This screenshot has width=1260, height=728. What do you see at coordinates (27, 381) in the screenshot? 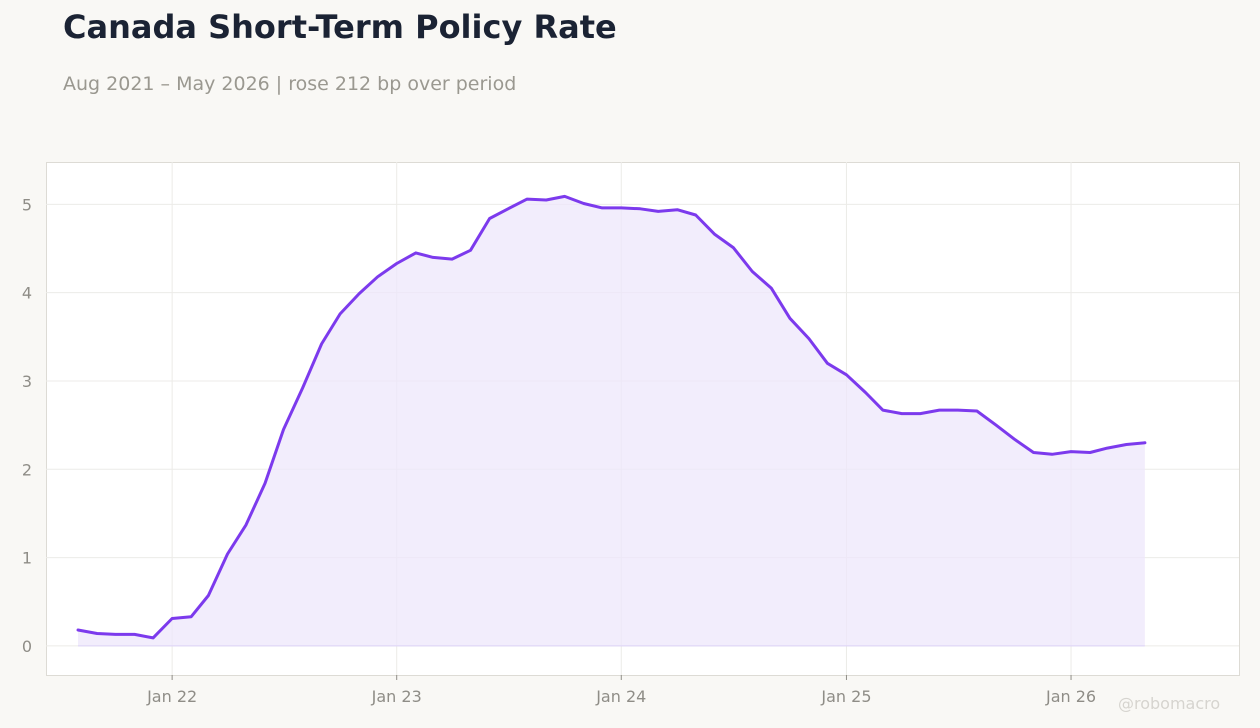
I see `y-tick-label: 3` at bounding box center [27, 381].